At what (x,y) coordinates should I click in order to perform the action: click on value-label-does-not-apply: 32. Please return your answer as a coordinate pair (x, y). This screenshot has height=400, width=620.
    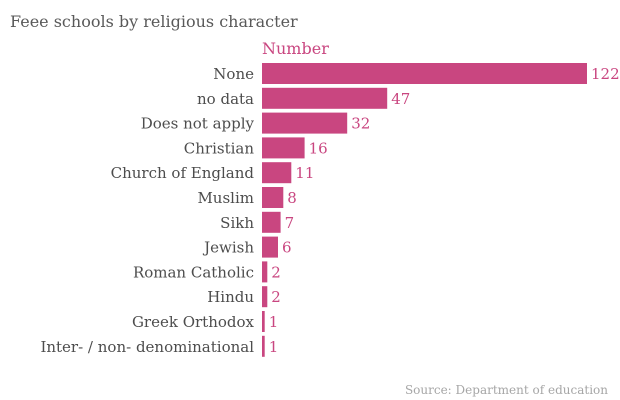
    Looking at the image, I should click on (360, 124).